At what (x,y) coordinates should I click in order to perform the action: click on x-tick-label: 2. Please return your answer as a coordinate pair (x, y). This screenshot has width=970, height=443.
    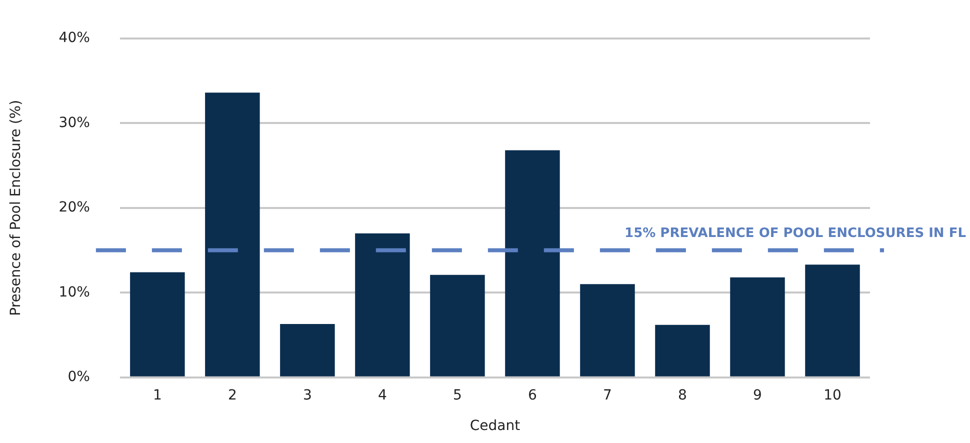
    Looking at the image, I should click on (232, 395).